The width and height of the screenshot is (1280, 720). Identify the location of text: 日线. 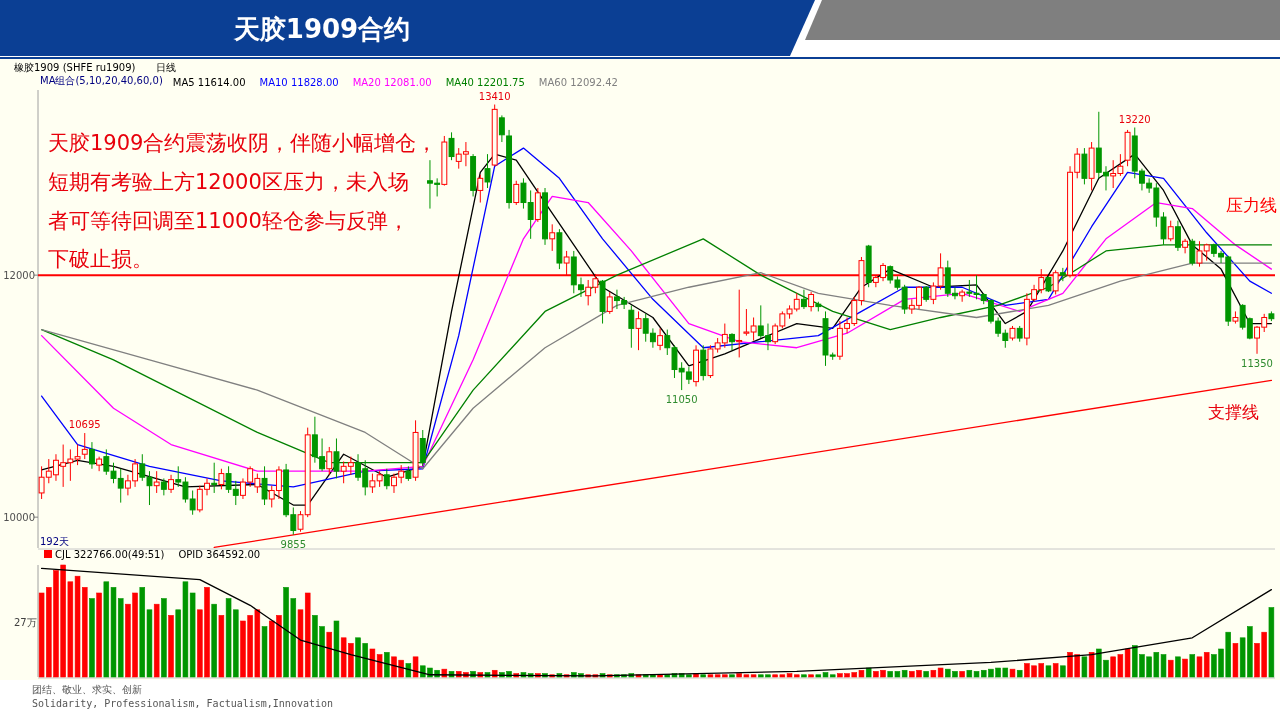
(166, 67).